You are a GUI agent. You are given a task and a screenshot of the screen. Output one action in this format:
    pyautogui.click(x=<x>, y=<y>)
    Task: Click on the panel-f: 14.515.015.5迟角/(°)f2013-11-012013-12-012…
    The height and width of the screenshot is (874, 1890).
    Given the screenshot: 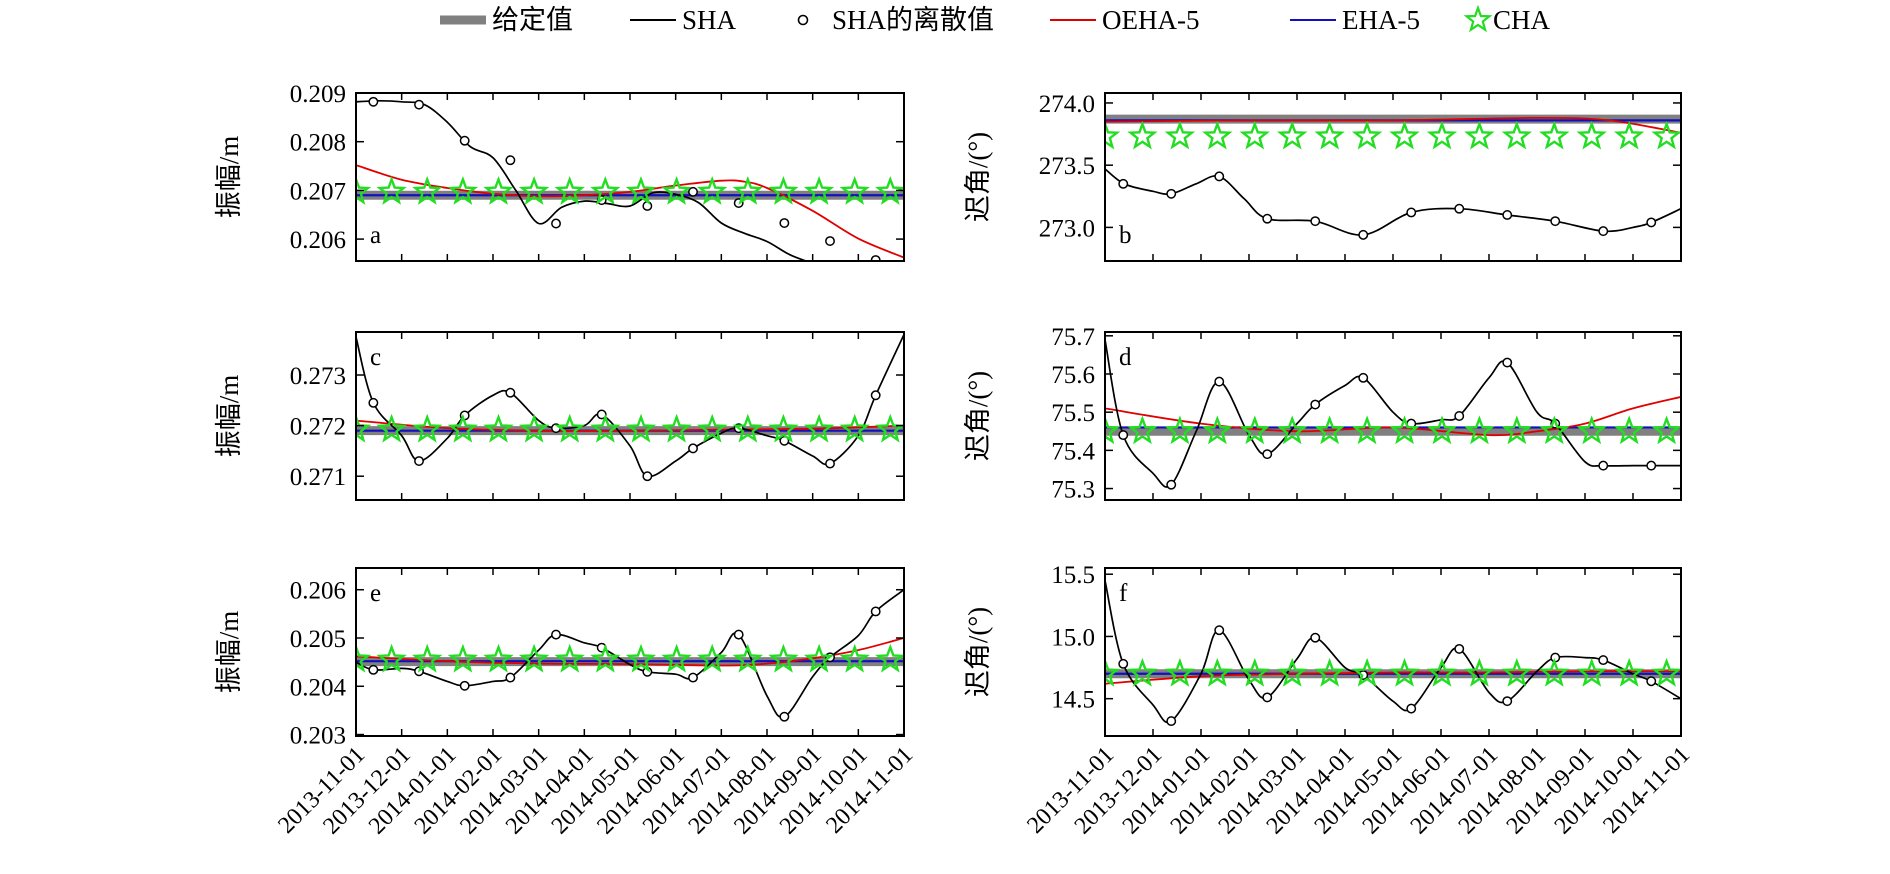 What is the action you would take?
    pyautogui.click(x=1329, y=700)
    